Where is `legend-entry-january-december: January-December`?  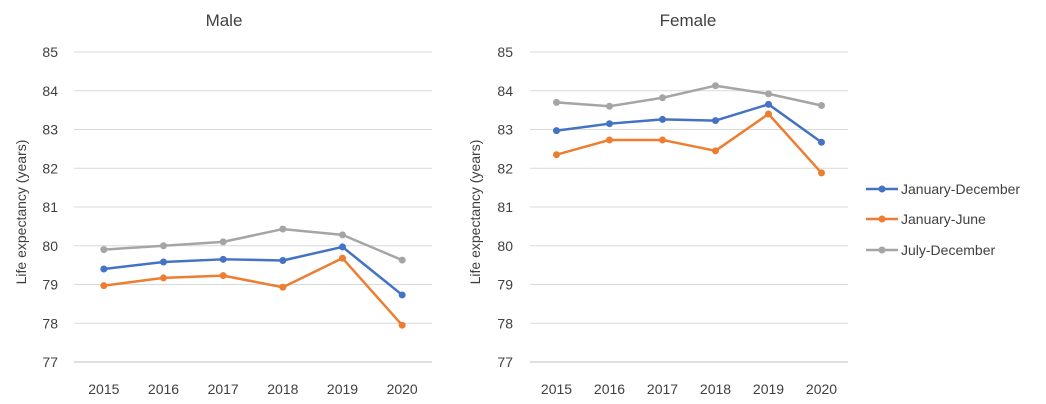 legend-entry-january-december: January-December is located at coordinates (943, 189).